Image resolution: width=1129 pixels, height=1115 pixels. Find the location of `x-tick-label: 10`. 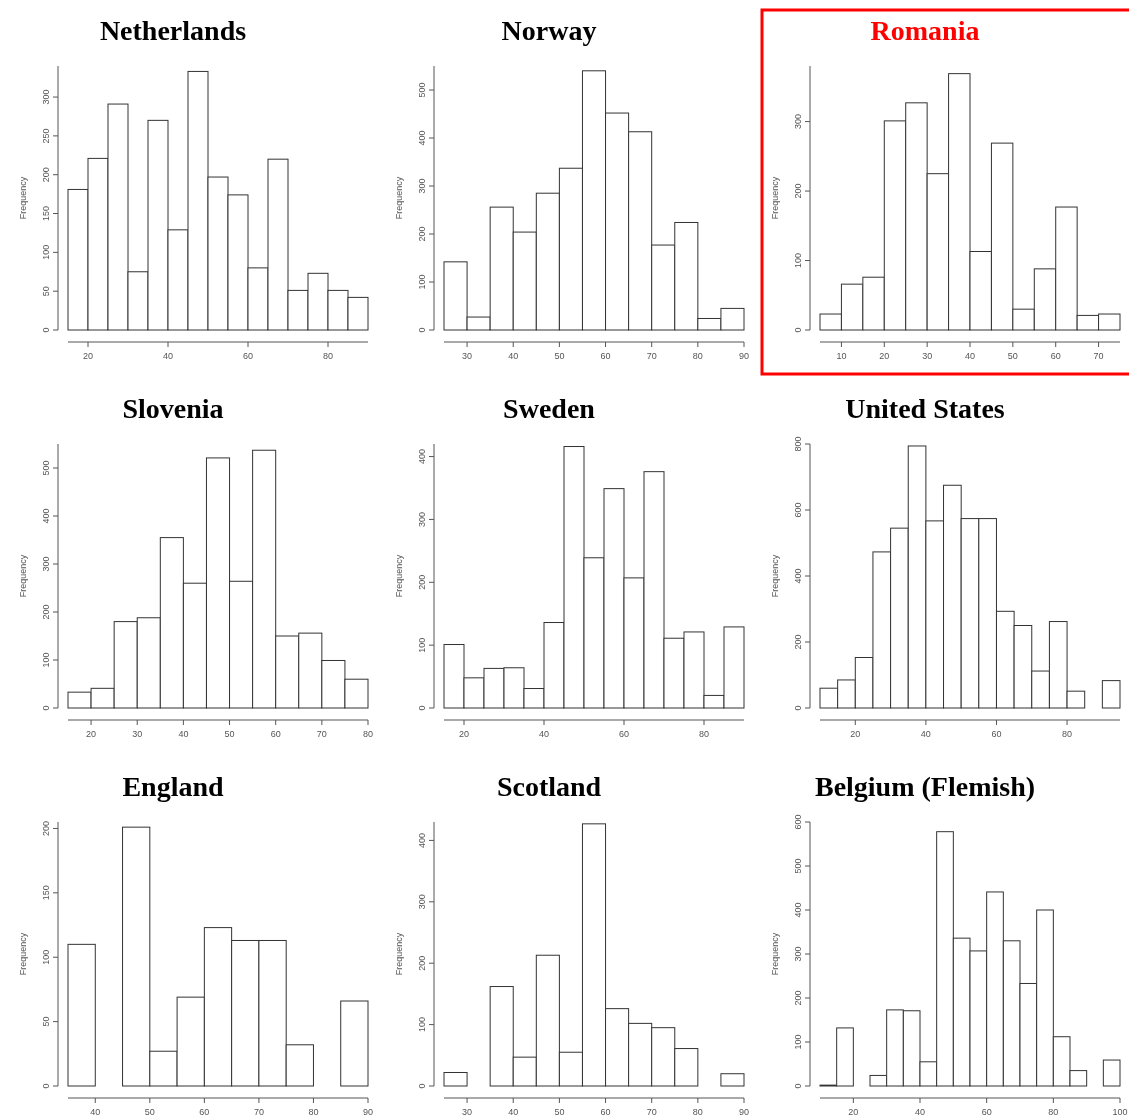

x-tick-label: 10 is located at coordinates (841, 356).